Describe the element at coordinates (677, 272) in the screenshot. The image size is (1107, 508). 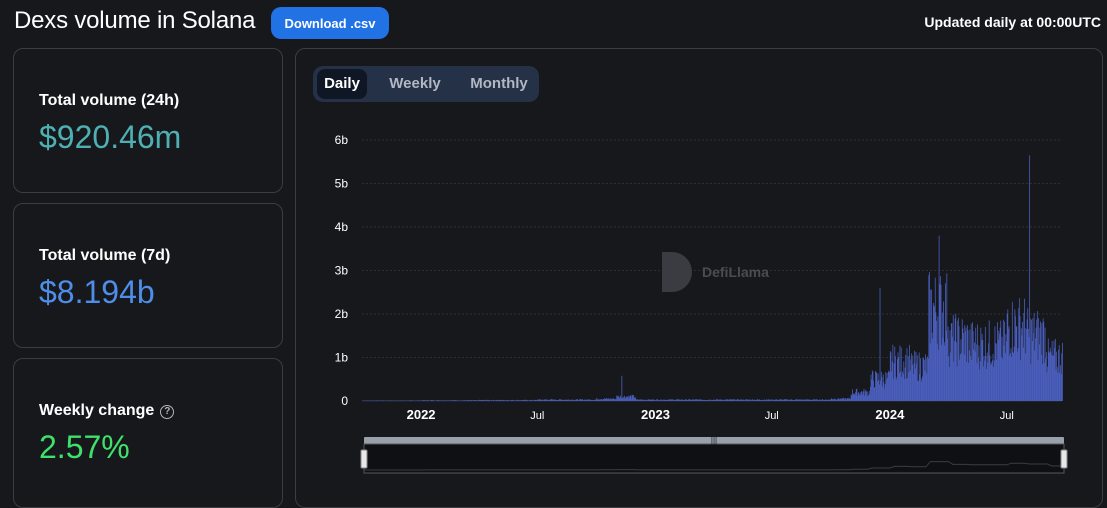
I see `defillama-logo-icon` at that location.